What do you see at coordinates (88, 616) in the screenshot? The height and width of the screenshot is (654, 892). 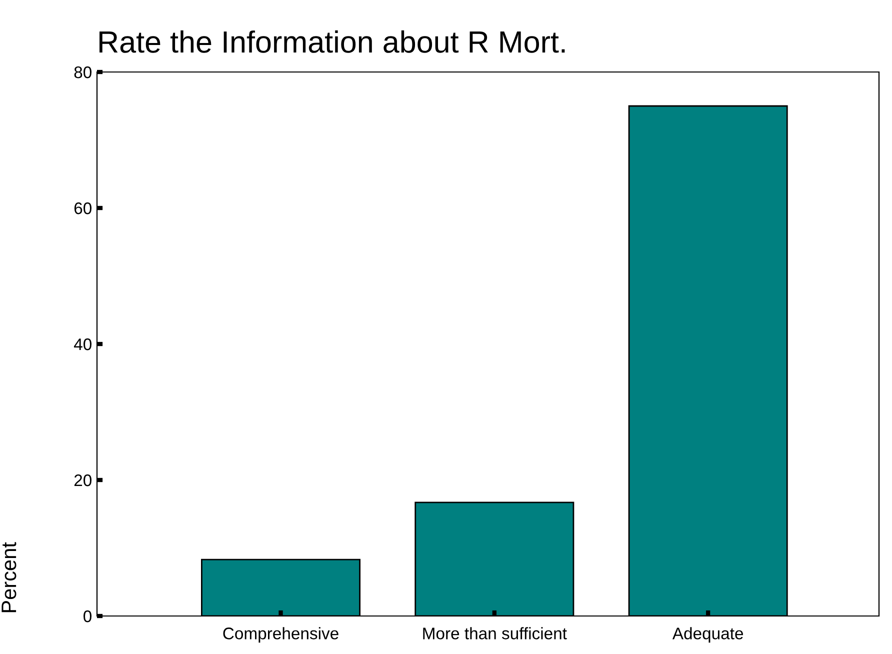 I see `y-tick-label: 0` at bounding box center [88, 616].